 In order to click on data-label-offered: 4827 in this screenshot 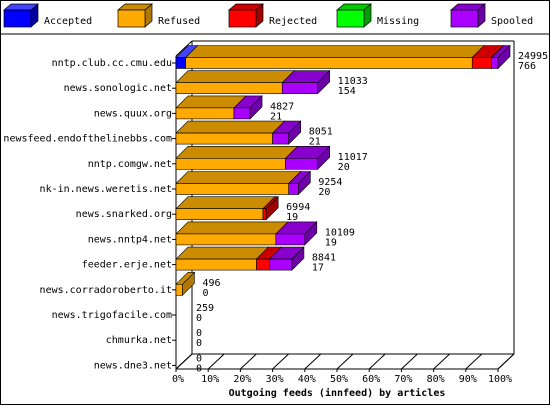, I will do `click(282, 106)`.